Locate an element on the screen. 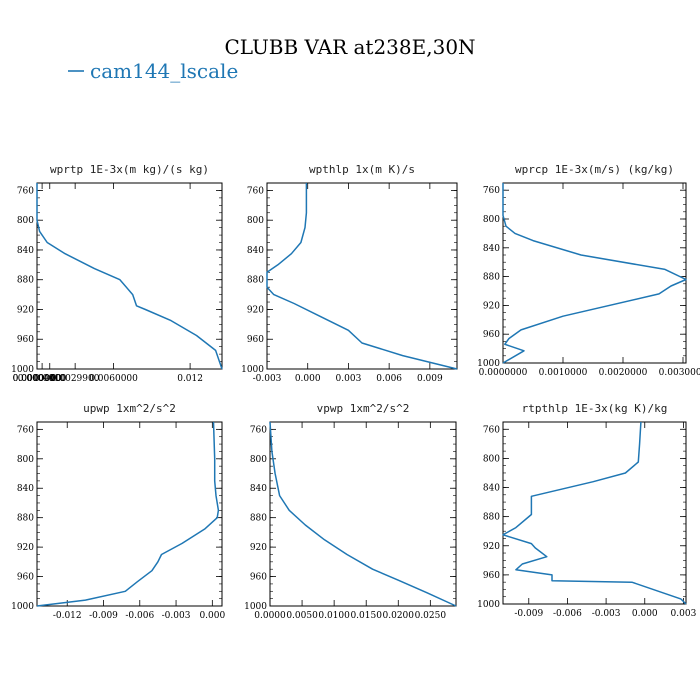  legend: cam144_lscale is located at coordinates (153, 71).